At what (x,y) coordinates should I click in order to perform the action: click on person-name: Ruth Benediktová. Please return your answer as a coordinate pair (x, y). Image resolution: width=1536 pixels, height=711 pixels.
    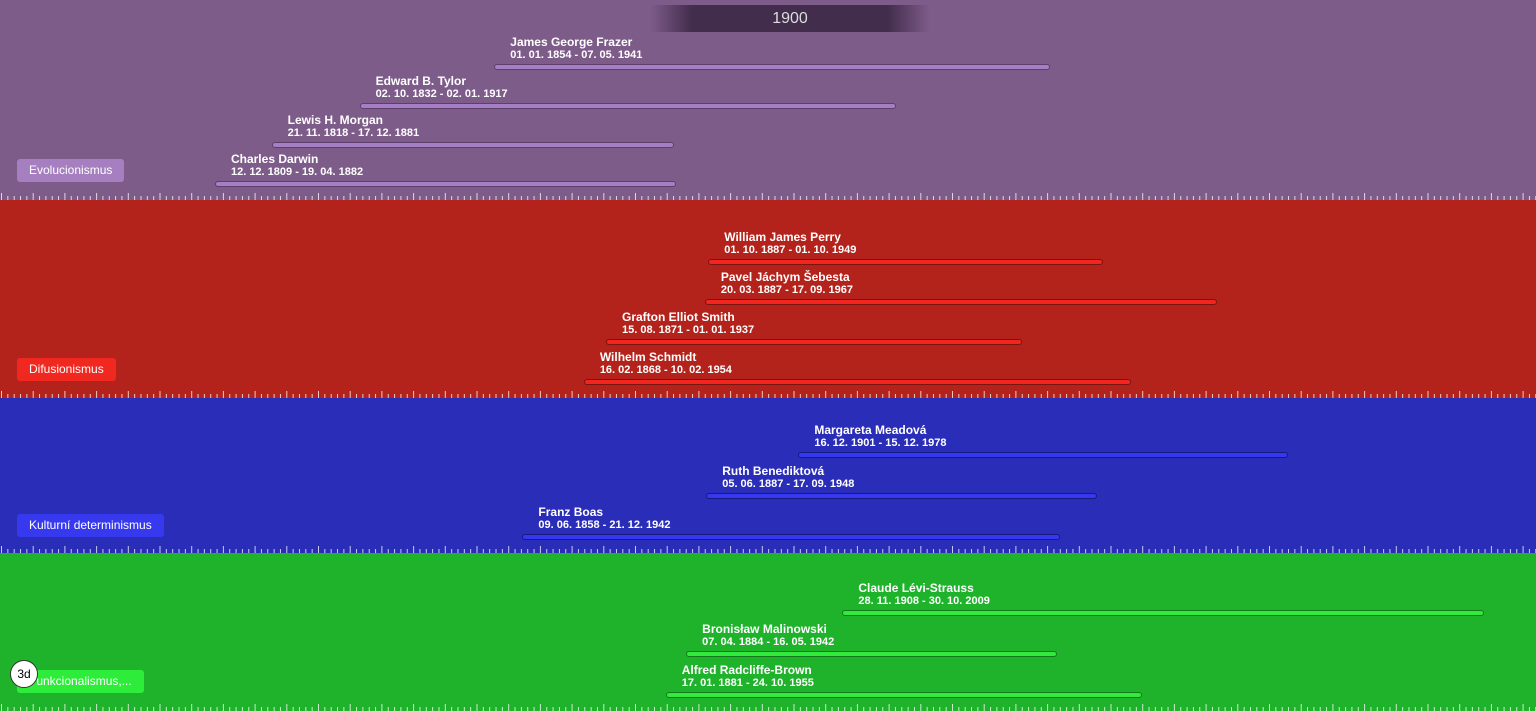
    Looking at the image, I should click on (773, 471).